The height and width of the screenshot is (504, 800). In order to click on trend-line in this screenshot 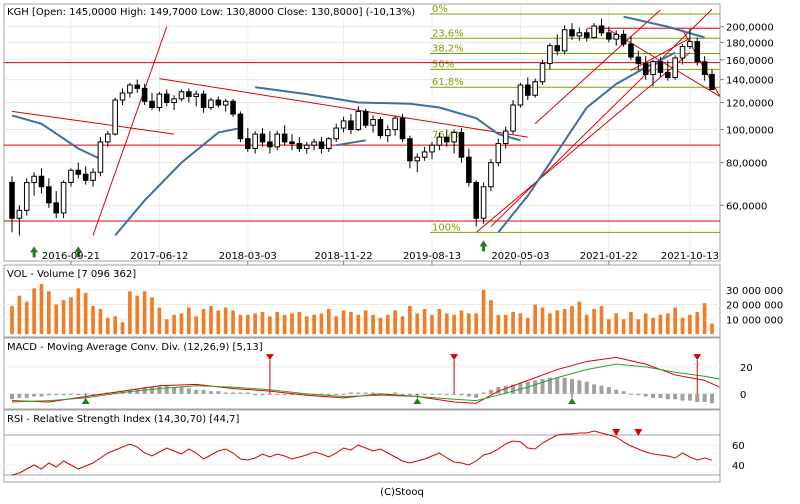, I will do `click(130, 131)`.